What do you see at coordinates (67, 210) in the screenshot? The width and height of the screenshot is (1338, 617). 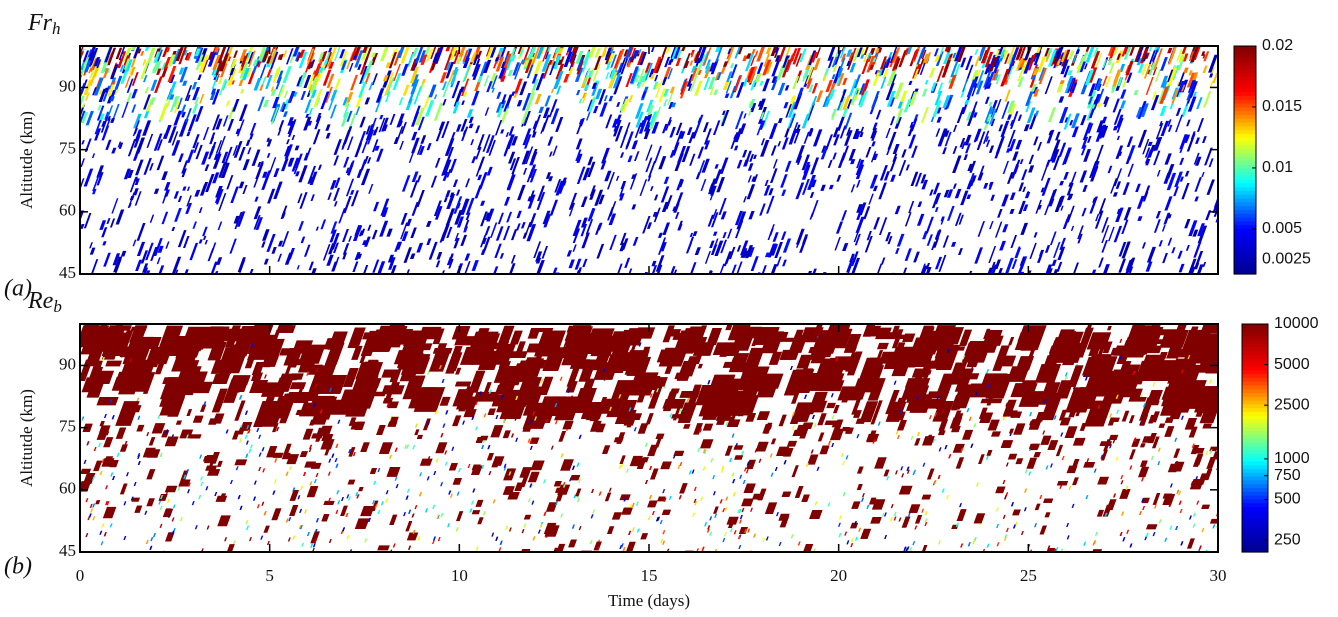 I see `y-tick-label: 60` at bounding box center [67, 210].